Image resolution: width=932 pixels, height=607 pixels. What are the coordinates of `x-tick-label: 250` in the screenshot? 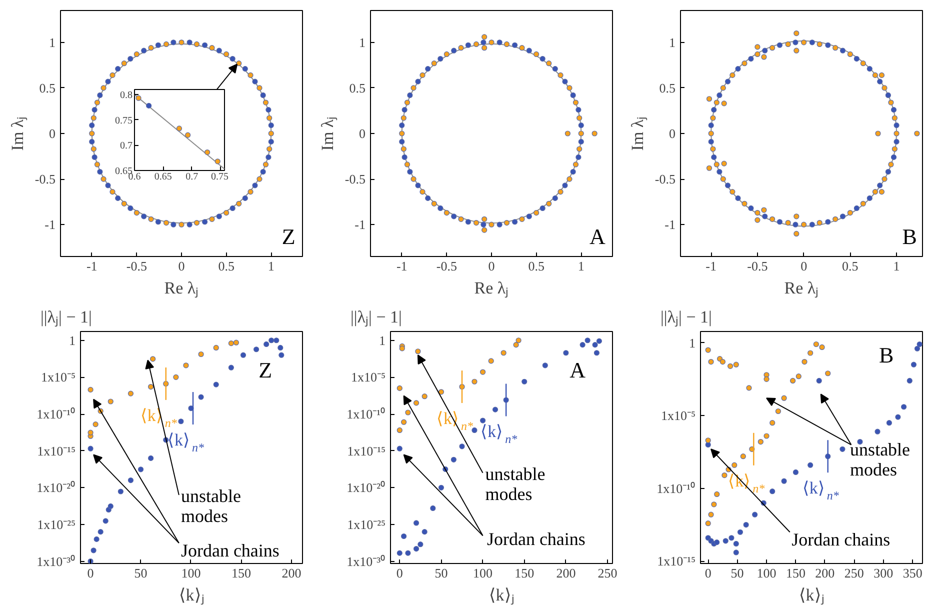 It's located at (608, 573).